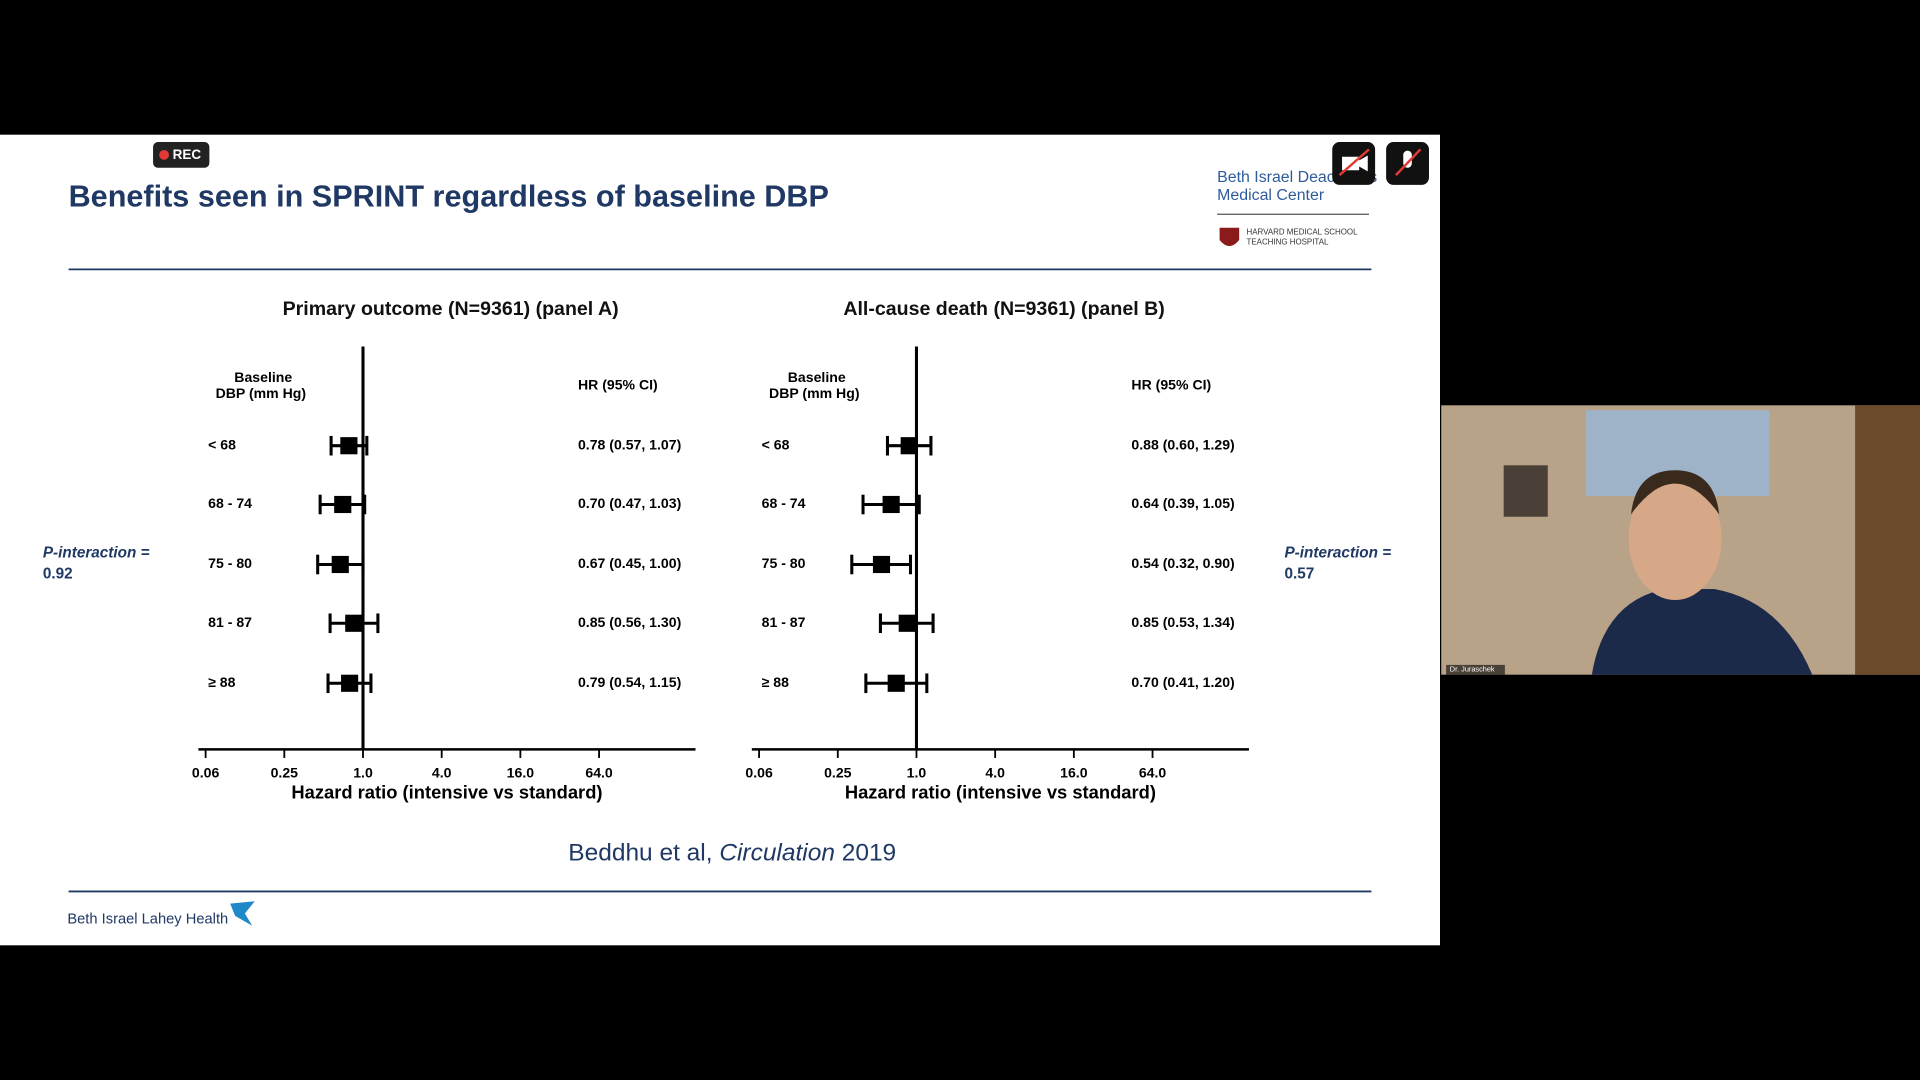 The image size is (1920, 1080). Describe the element at coordinates (451, 309) in the screenshot. I see `panel-title: Primary outcome (N=9361) (panel A)` at that location.